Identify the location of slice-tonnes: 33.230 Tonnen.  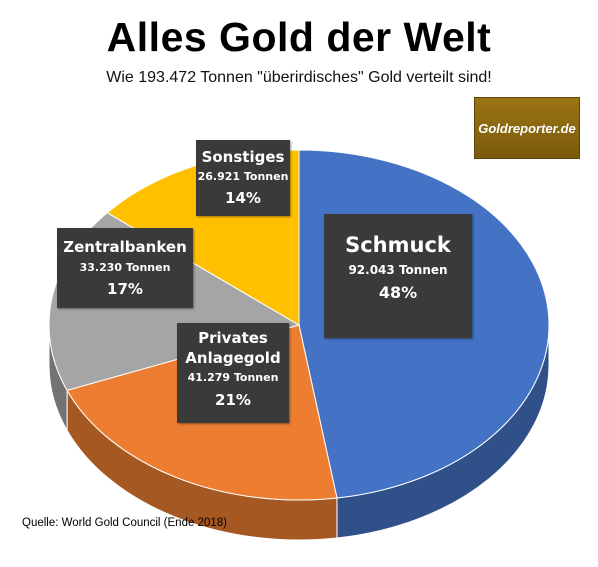
(125, 267).